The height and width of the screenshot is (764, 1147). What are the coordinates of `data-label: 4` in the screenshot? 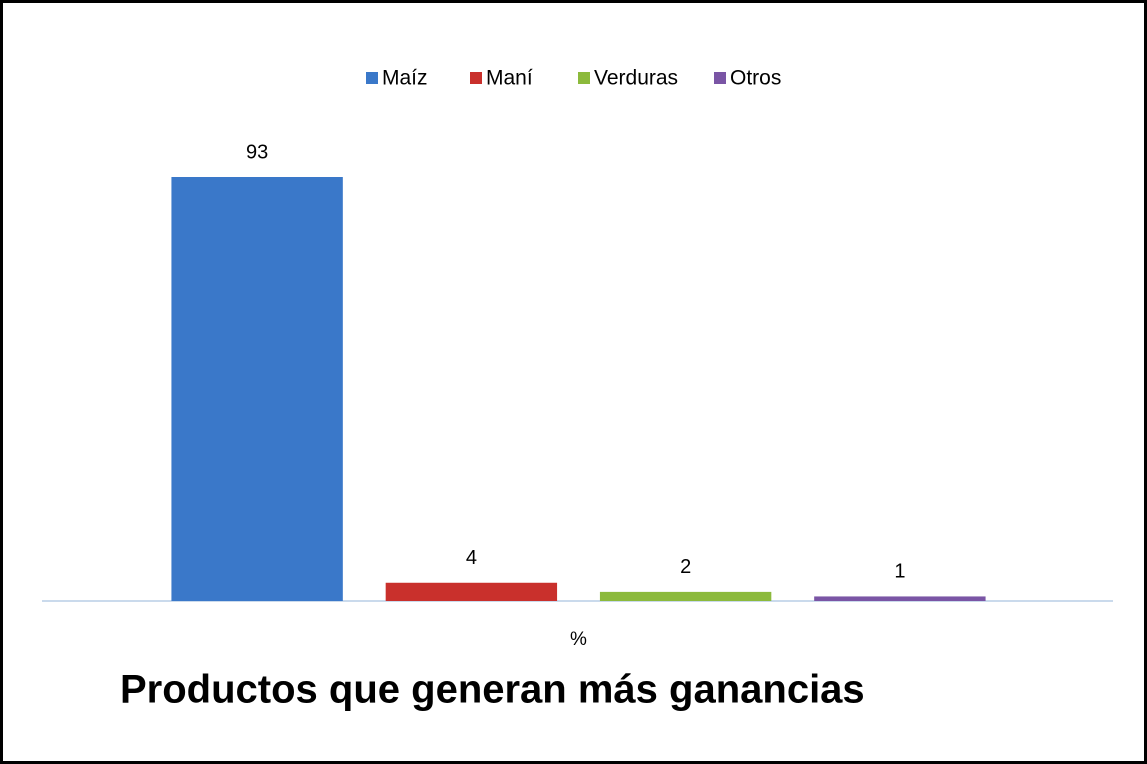 It's located at (471, 558).